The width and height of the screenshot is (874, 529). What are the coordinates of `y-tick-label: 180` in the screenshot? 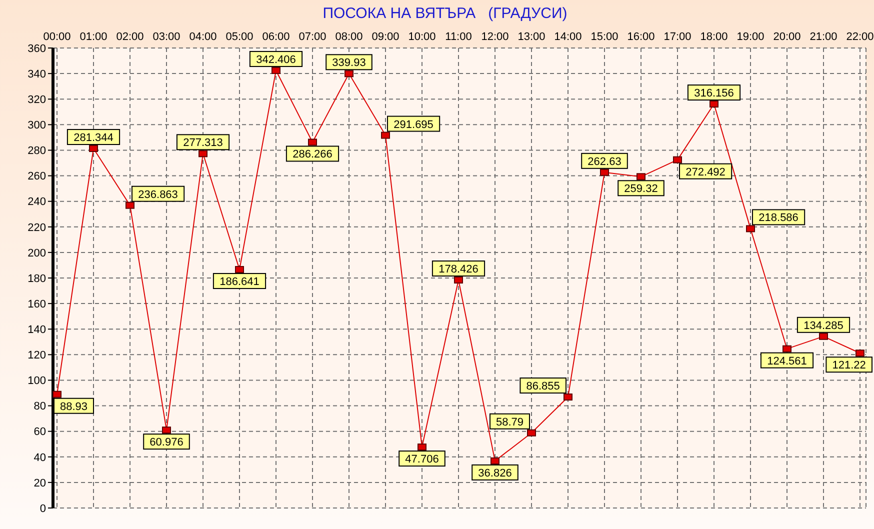 It's located at (37, 278).